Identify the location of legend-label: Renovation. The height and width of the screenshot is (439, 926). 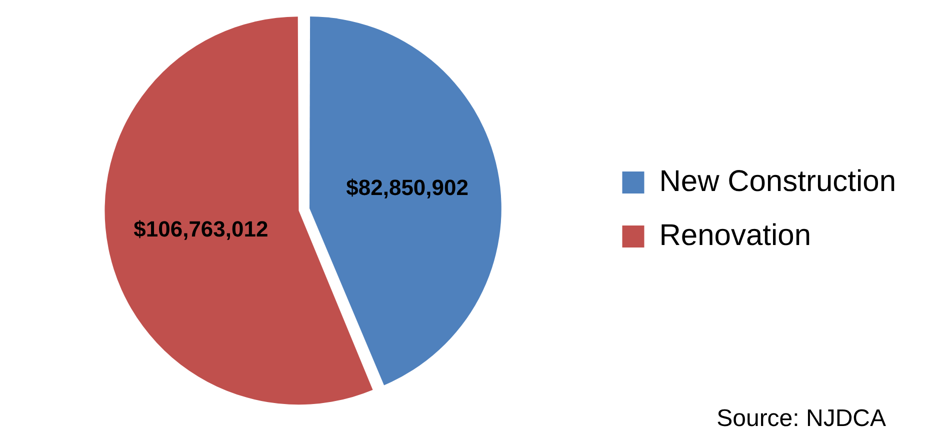
(735, 235).